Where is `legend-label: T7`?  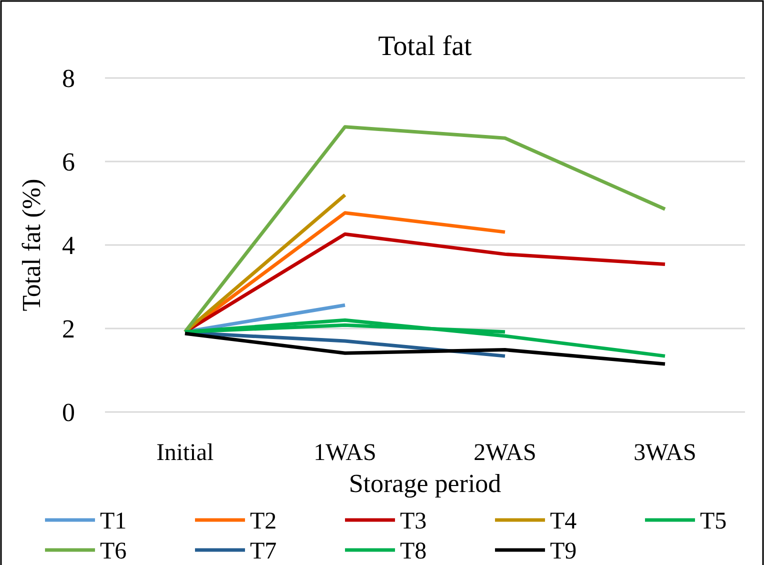 legend-label: T7 is located at coordinates (263, 551).